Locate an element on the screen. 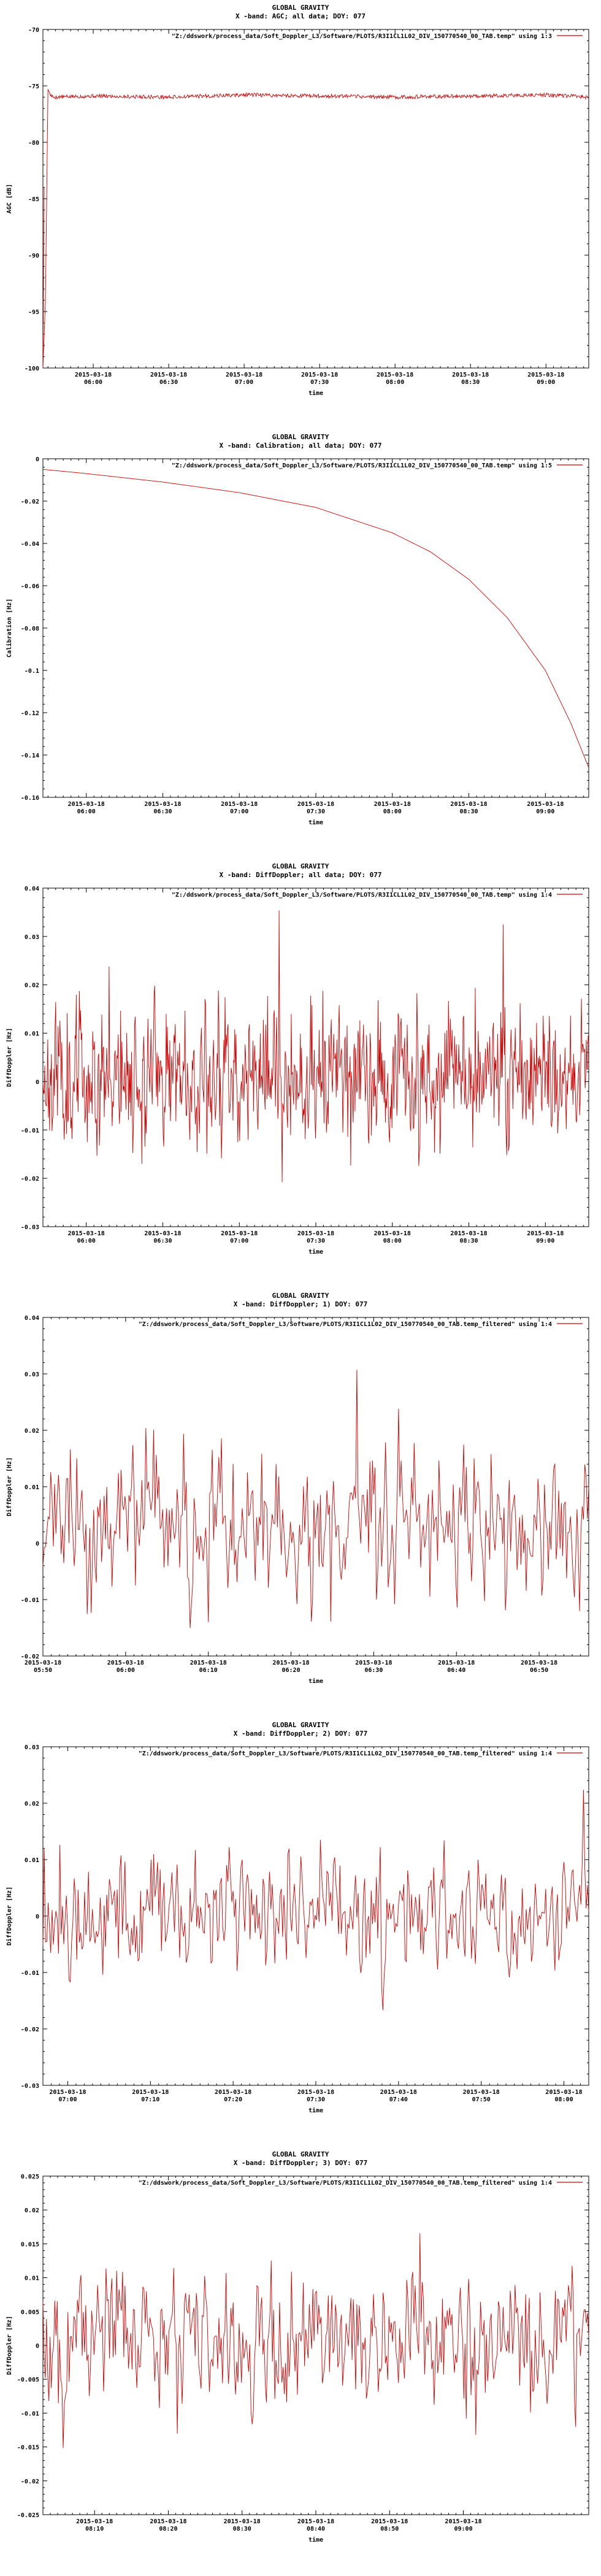  x-tick-time: 06:20 is located at coordinates (290, 1670).